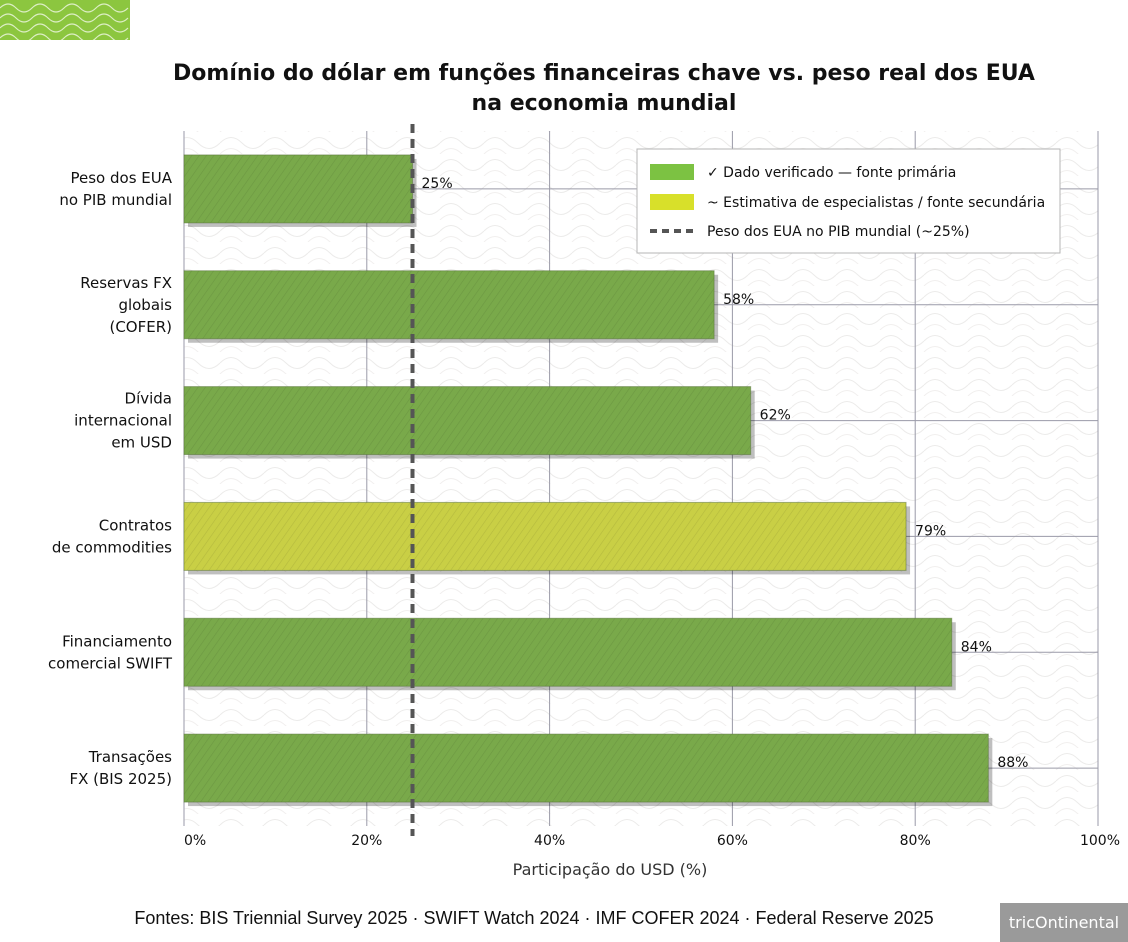 The image size is (1128, 942). Describe the element at coordinates (117, 641) in the screenshot. I see `category-label-line: Financiamento` at that location.